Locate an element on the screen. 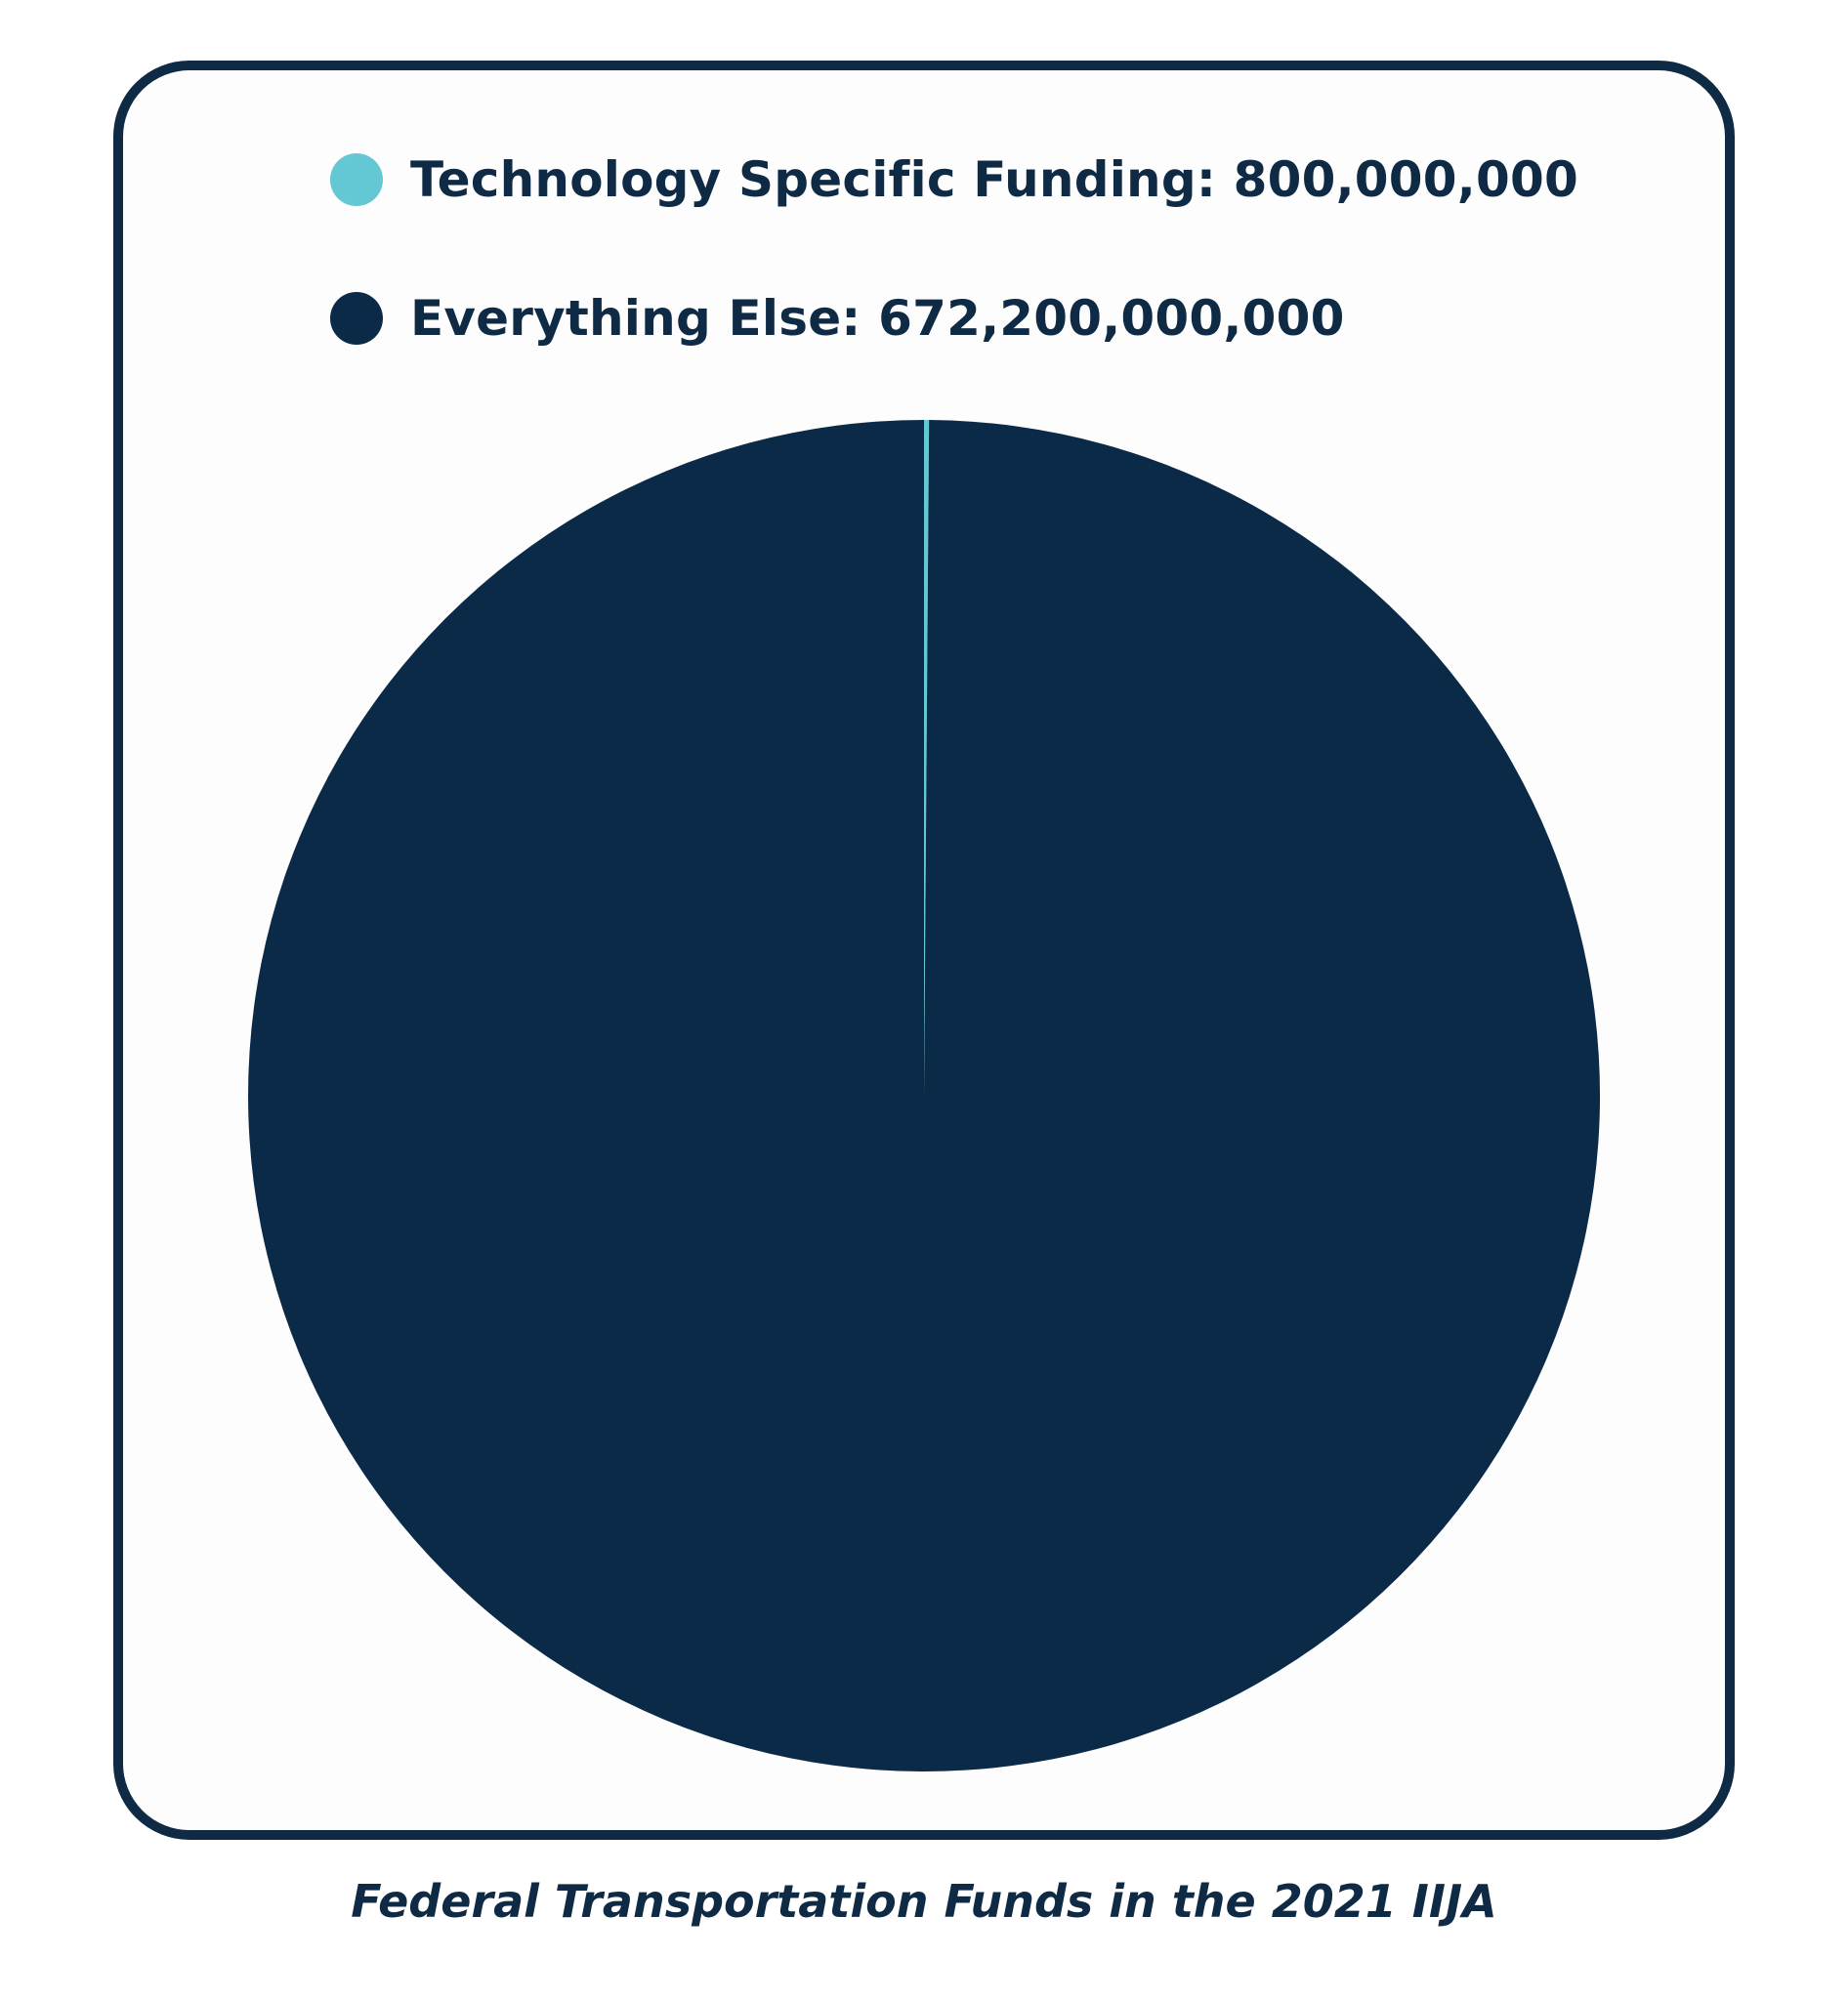 The height and width of the screenshot is (2000, 1848). legend-label-everything-else: Everything Else: 672,200,000,000 is located at coordinates (877, 318).